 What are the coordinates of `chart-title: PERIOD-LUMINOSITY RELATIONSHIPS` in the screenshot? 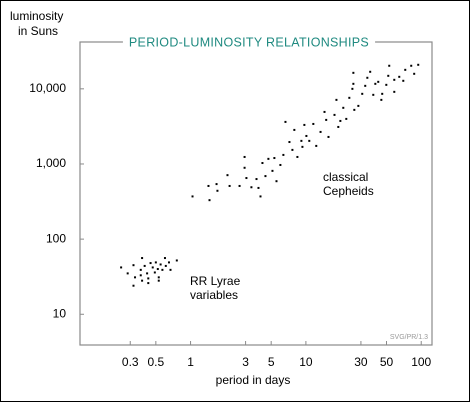 It's located at (249, 42).